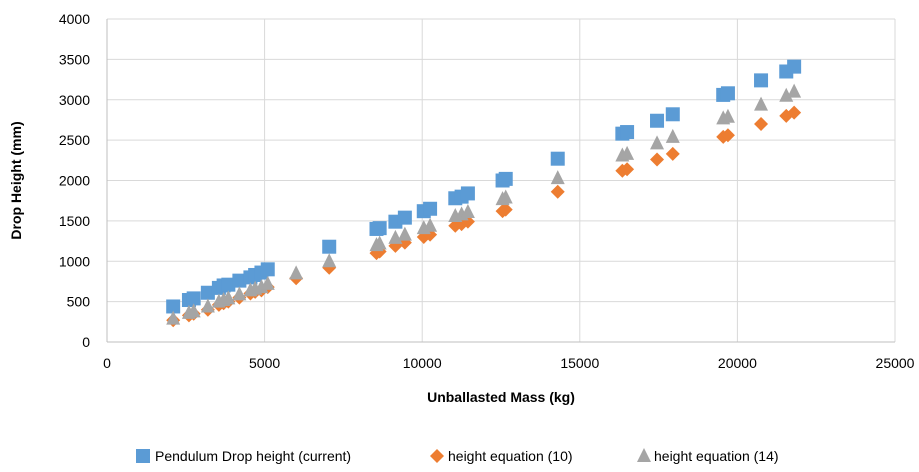 This screenshot has height=472, width=919. I want to click on legend-marker-square, so click(143, 456).